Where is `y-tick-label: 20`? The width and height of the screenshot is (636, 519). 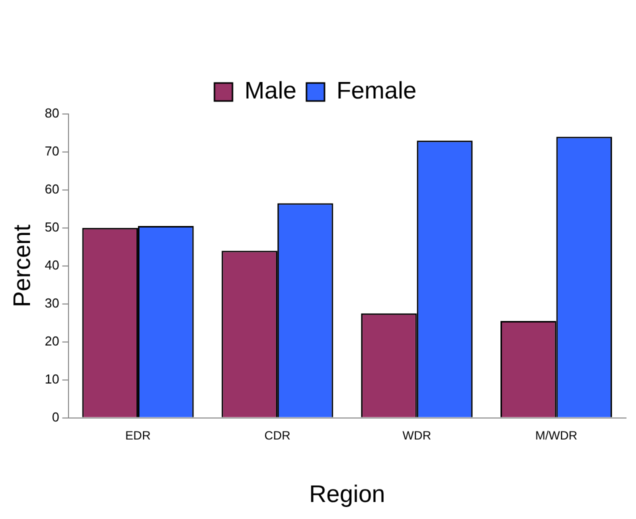 y-tick-label: 20 is located at coordinates (52, 340).